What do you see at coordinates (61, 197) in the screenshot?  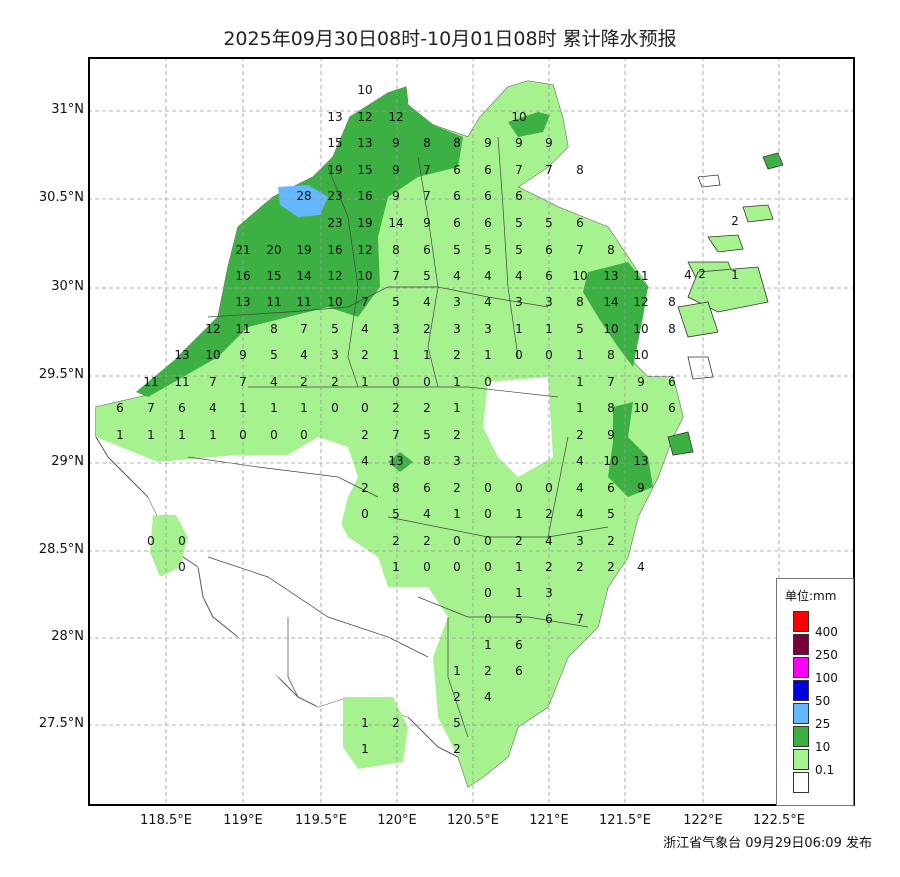 I see `lat-label: 30.5°N` at bounding box center [61, 197].